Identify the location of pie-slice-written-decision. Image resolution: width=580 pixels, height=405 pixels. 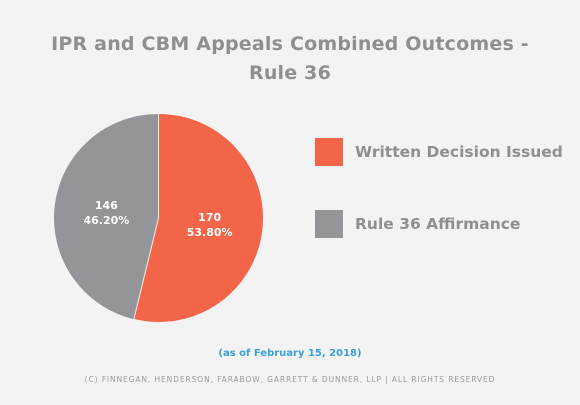
(198, 218).